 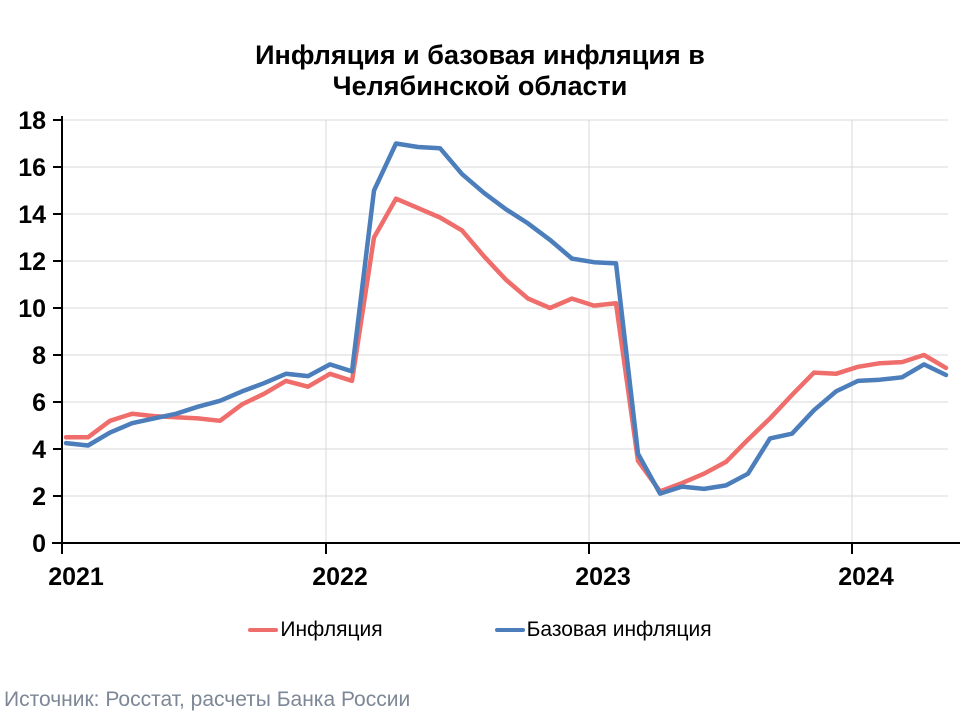 What do you see at coordinates (340, 577) in the screenshot?
I see `x-tick-label: 2022` at bounding box center [340, 577].